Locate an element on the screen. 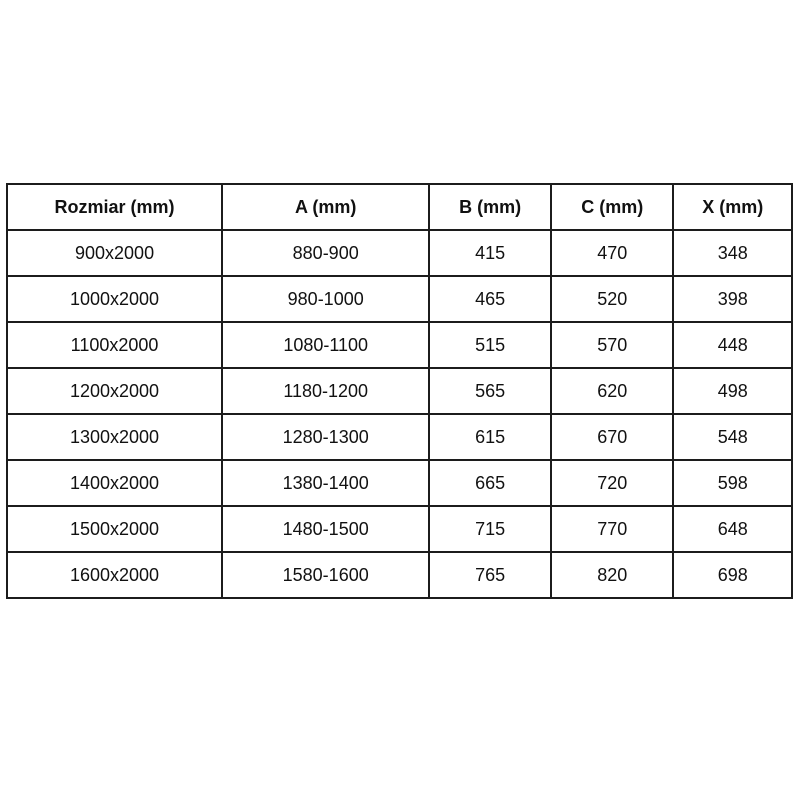  cell-a: 1180-1200 is located at coordinates (326, 391).